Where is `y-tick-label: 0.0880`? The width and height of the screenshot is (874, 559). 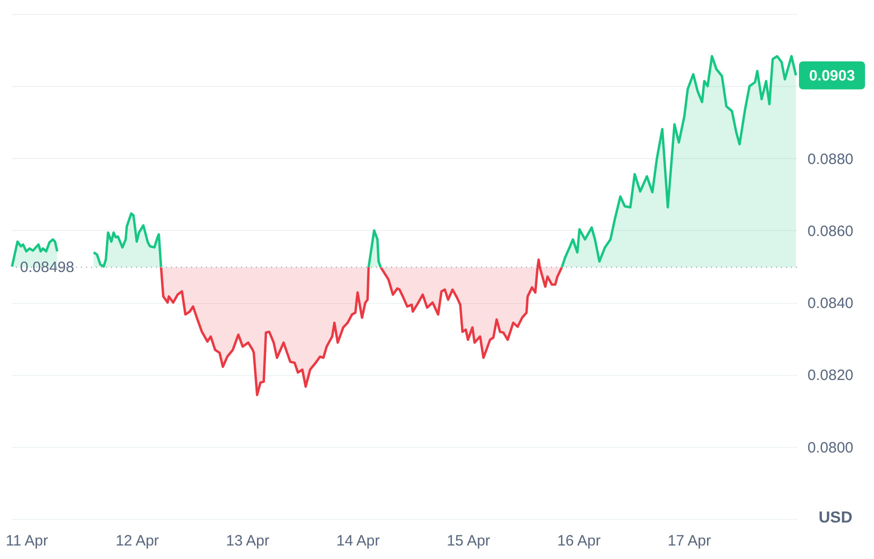 y-tick-label: 0.0880 is located at coordinates (831, 159).